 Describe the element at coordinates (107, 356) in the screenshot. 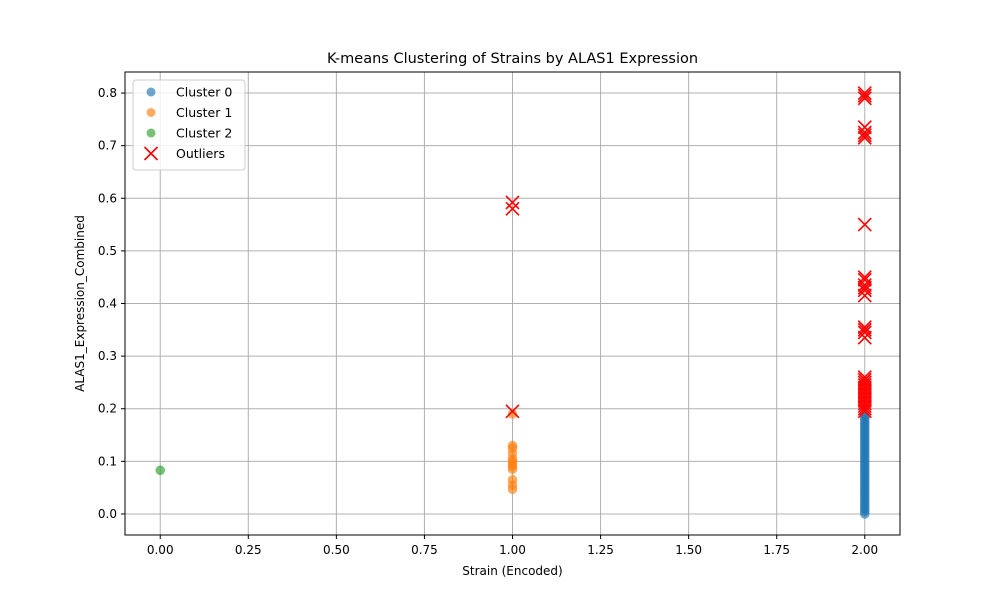

I see `y-tick-label: 0.3` at that location.